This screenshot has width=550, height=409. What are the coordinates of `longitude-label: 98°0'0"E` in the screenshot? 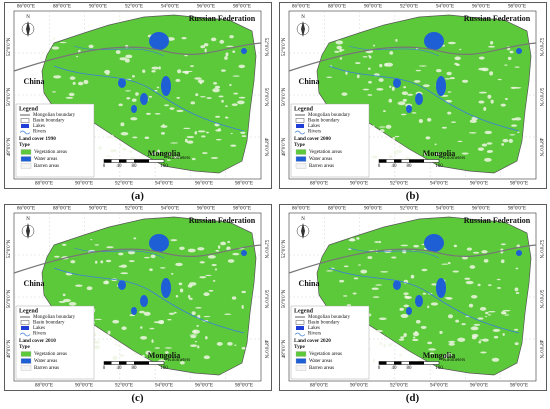 It's located at (242, 7).